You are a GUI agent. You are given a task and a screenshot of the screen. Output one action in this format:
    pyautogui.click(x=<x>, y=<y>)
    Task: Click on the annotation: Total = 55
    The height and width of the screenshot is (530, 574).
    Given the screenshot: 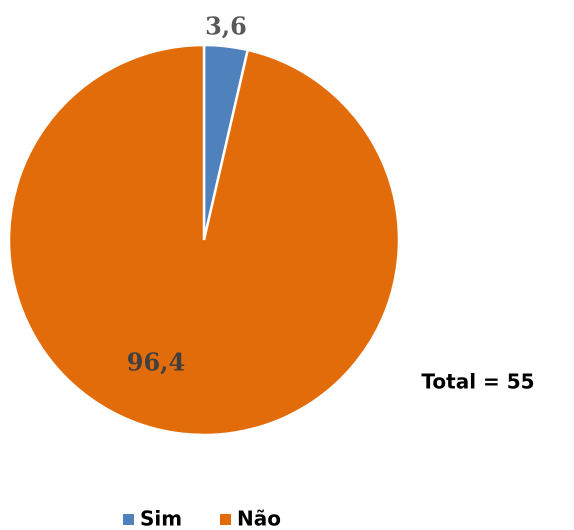 What is the action you would take?
    pyautogui.click(x=477, y=382)
    